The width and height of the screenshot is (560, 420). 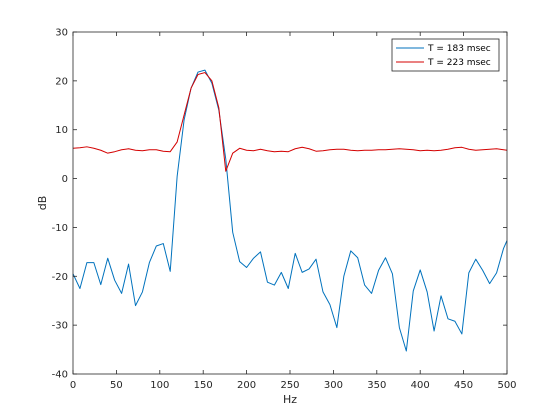 I want to click on x-tick-label: 150, so click(x=203, y=385).